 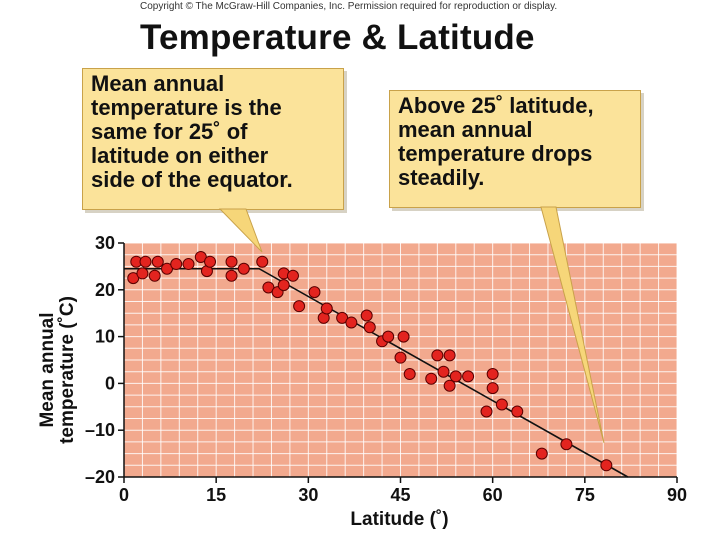 I want to click on y-axis-title-line: temperature (˚C), so click(x=67, y=370).